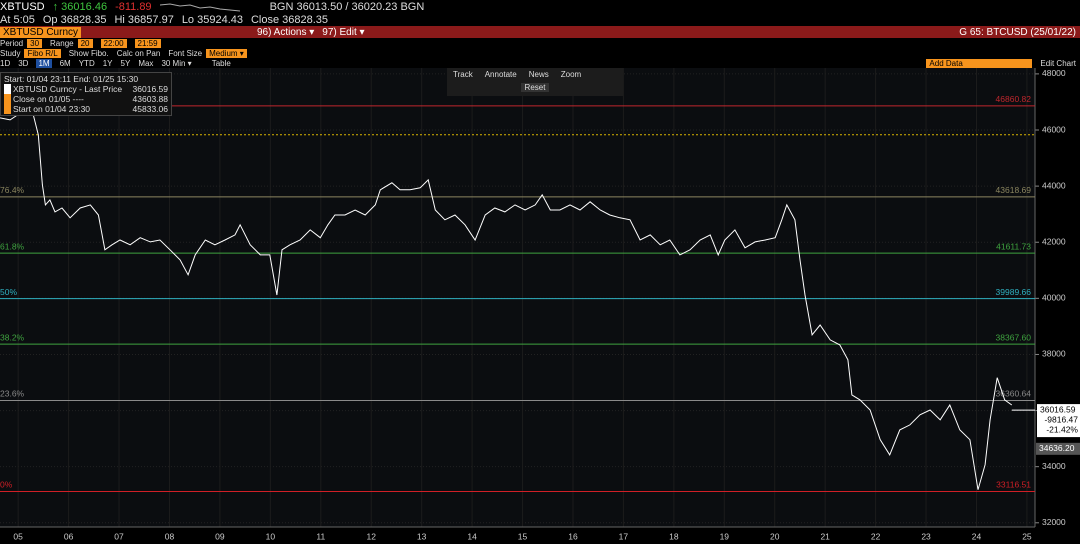  Describe the element at coordinates (1013, 246) in the screenshot. I see `fib-price-label: 41611.73` at that location.